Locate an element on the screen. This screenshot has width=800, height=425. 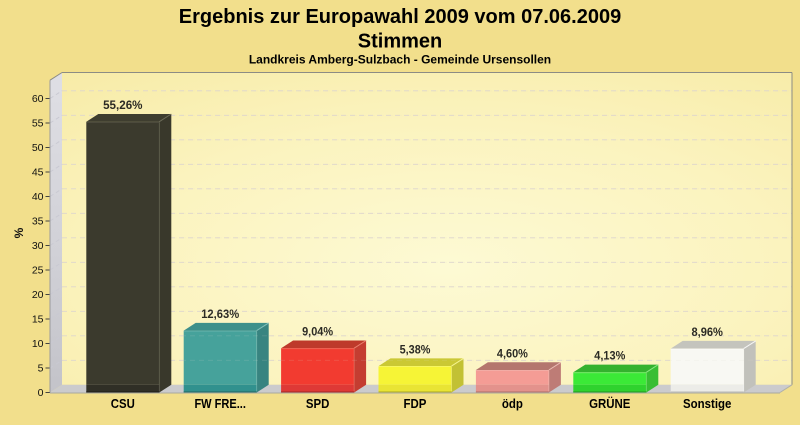
svg-text: 15 is located at coordinates (38, 320).